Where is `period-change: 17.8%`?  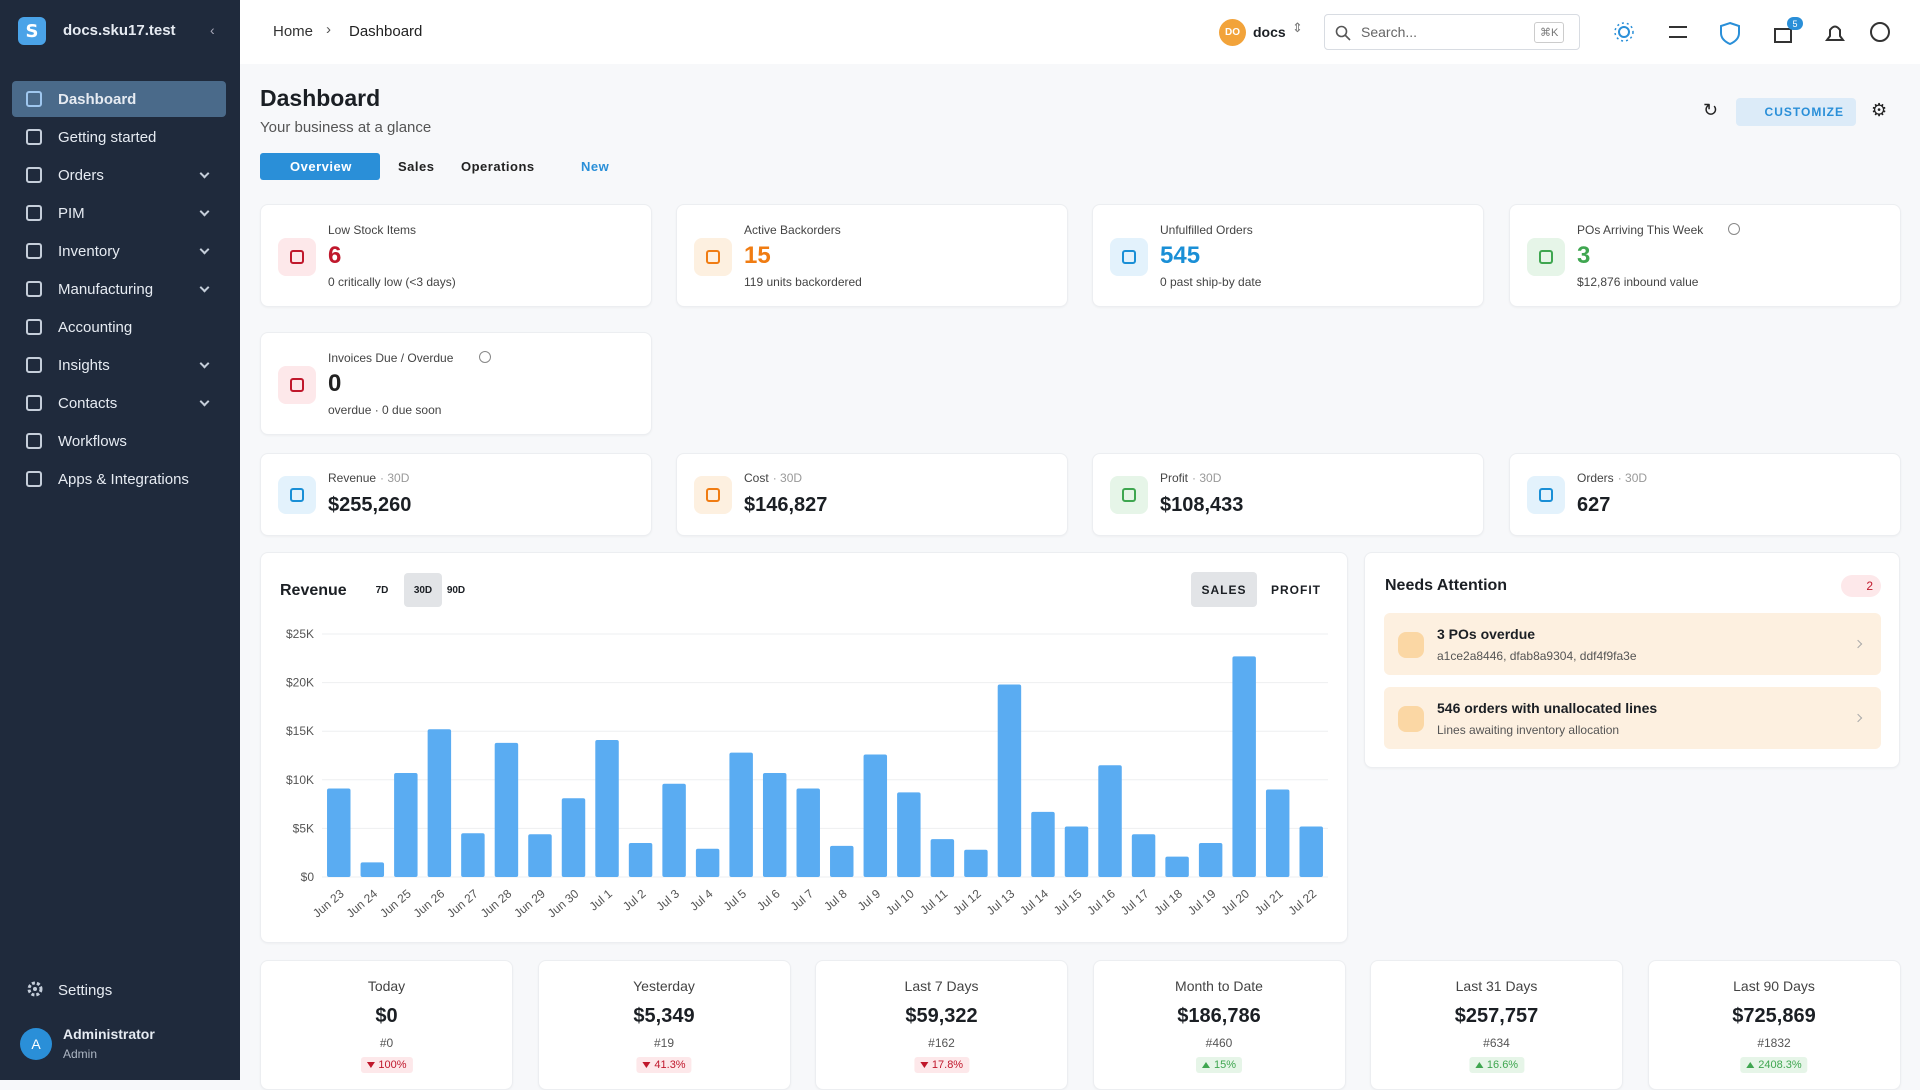 period-change: 17.8% is located at coordinates (941, 1065).